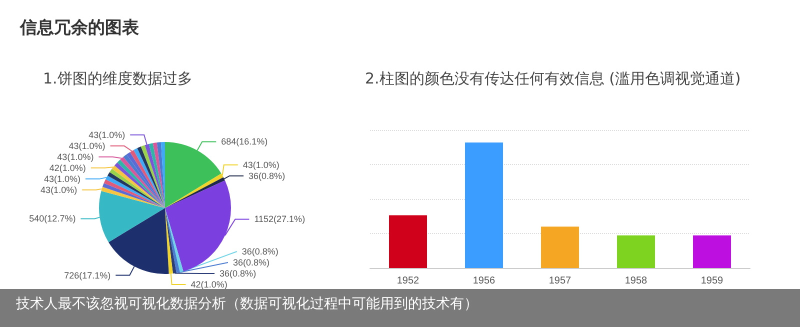 The width and height of the screenshot is (800, 327). Describe the element at coordinates (560, 281) in the screenshot. I see `x-tick-label: 1957` at that location.